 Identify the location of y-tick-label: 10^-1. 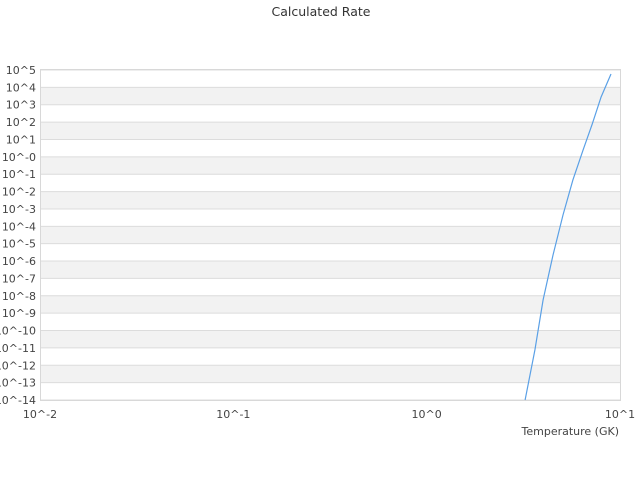
(19, 174).